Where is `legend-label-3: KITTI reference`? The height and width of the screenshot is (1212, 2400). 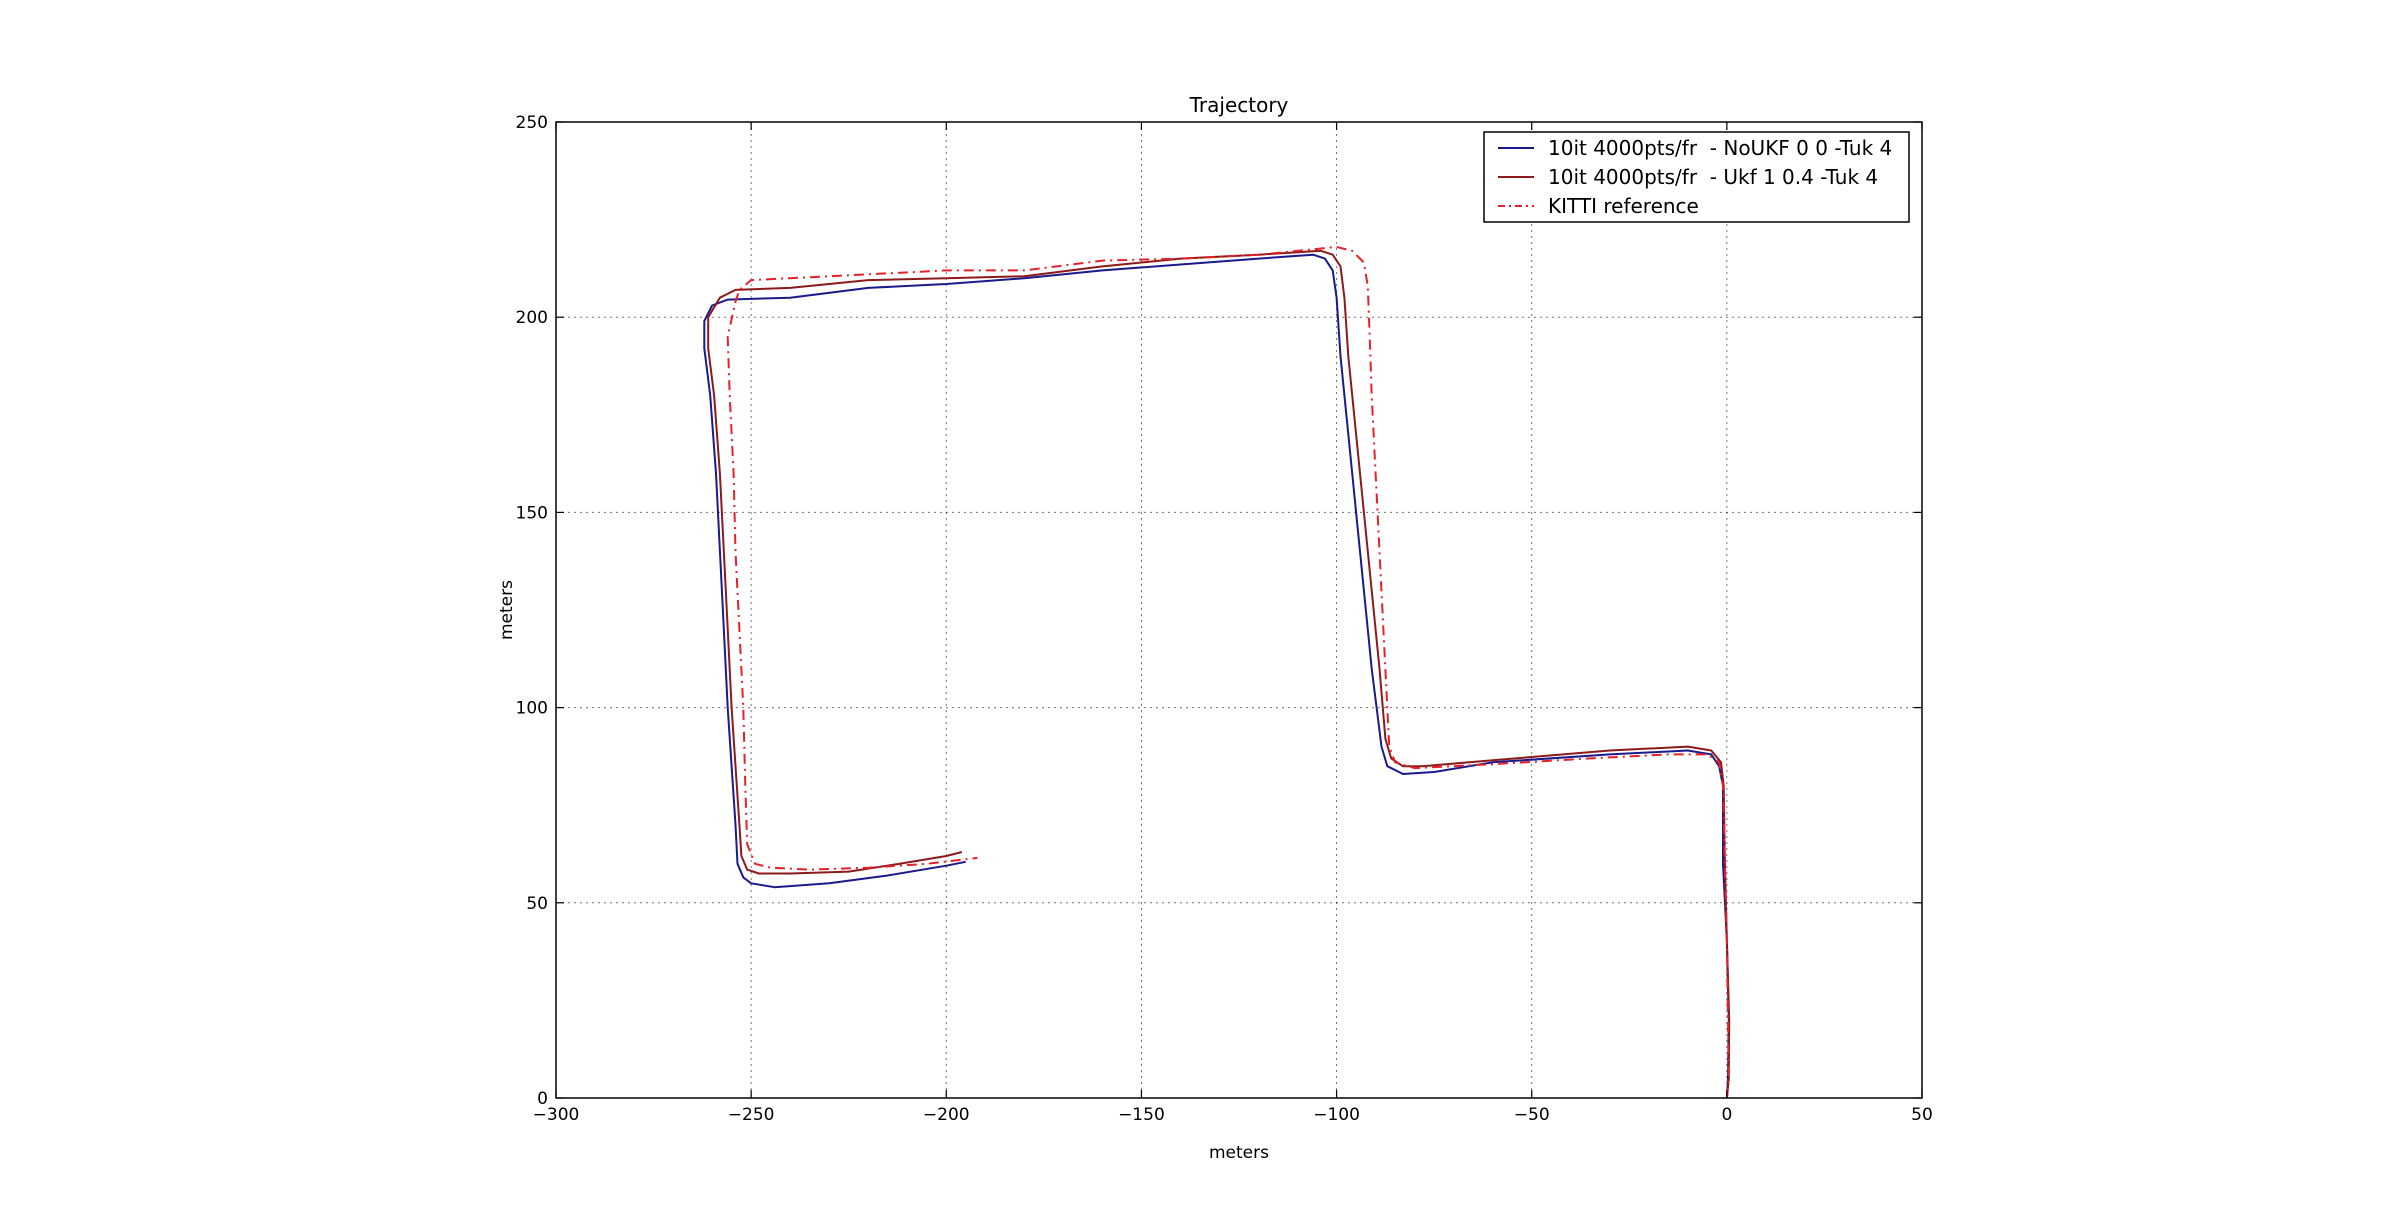 legend-label-3: KITTI reference is located at coordinates (1623, 206).